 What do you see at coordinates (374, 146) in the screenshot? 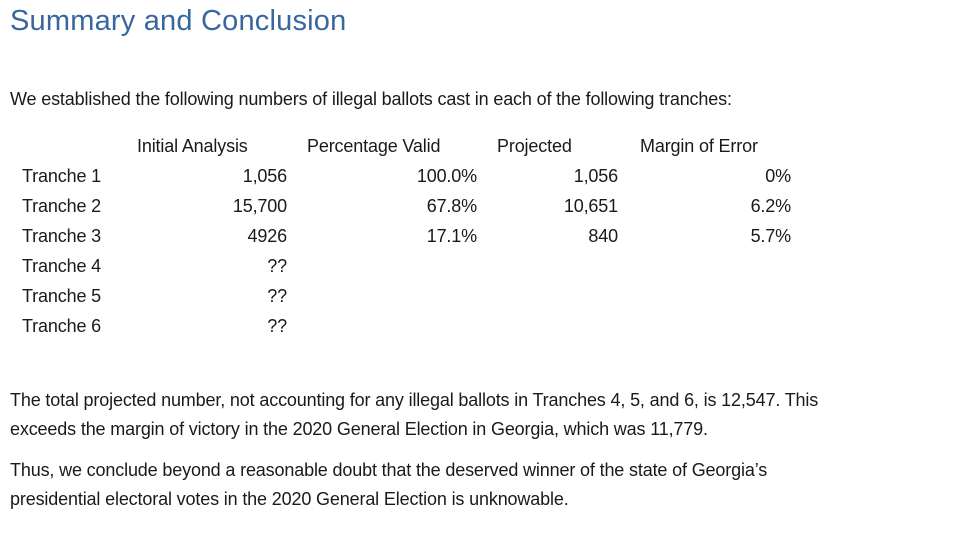
I see `column-header-percentage-valid: Percentage Valid` at bounding box center [374, 146].